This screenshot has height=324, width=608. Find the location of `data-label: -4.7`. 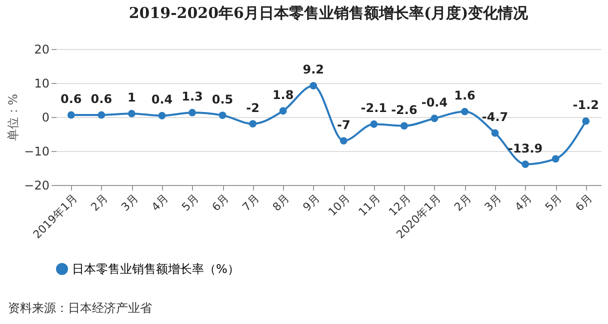

data-label: -4.7 is located at coordinates (495, 117).